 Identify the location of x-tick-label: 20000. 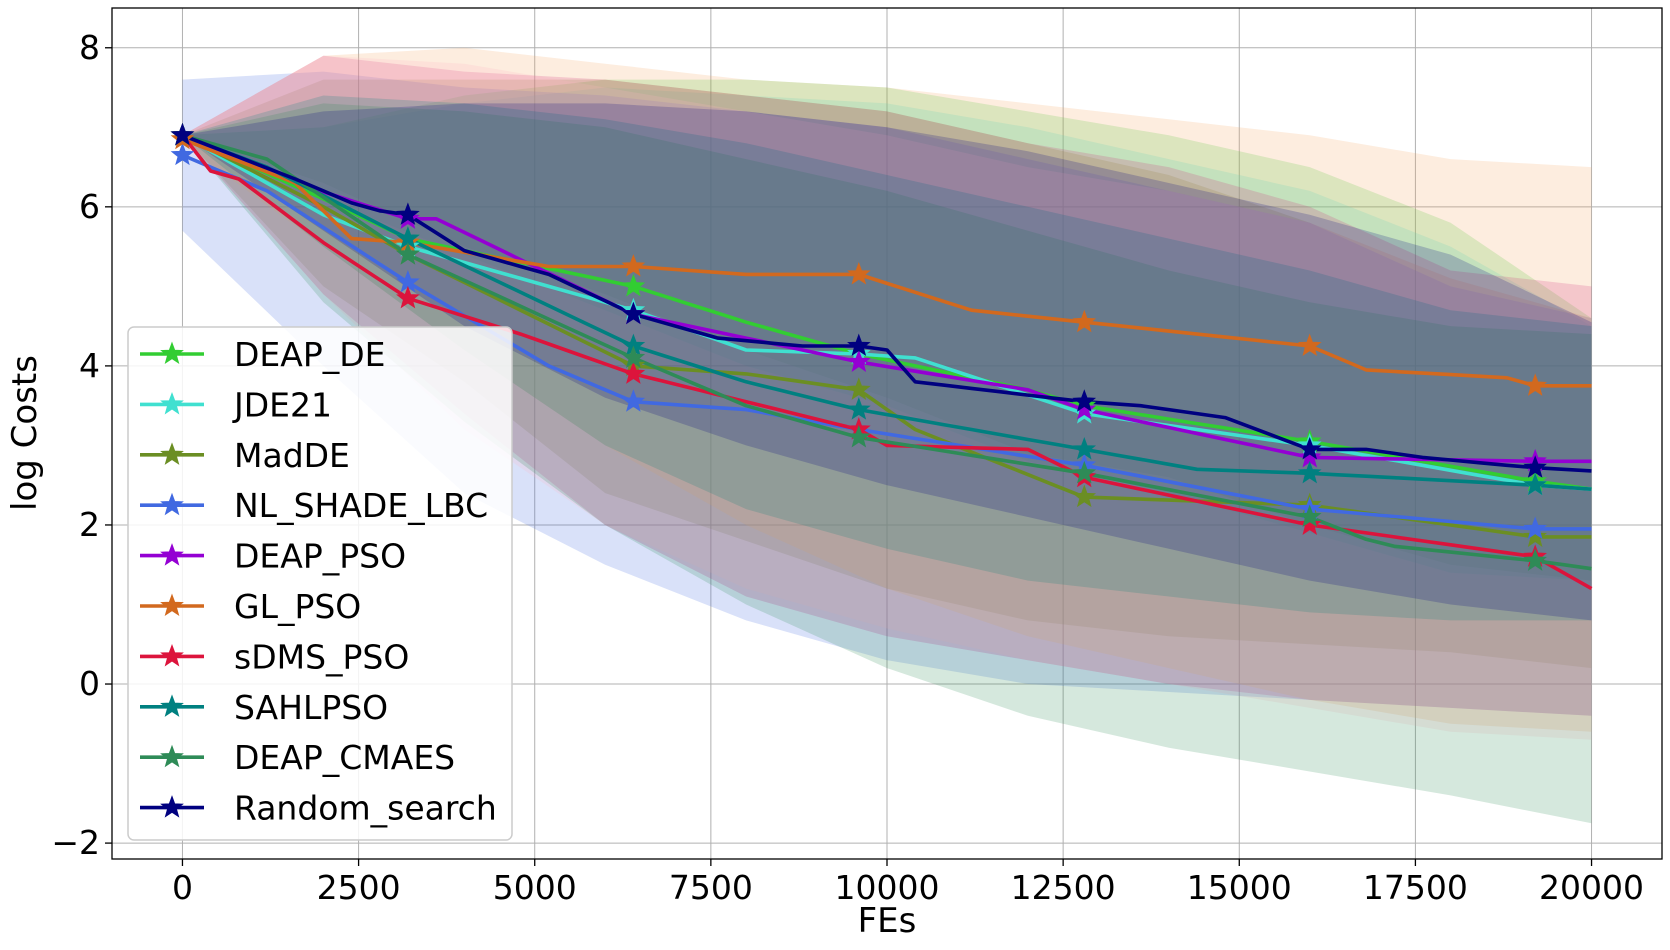
(1591, 887).